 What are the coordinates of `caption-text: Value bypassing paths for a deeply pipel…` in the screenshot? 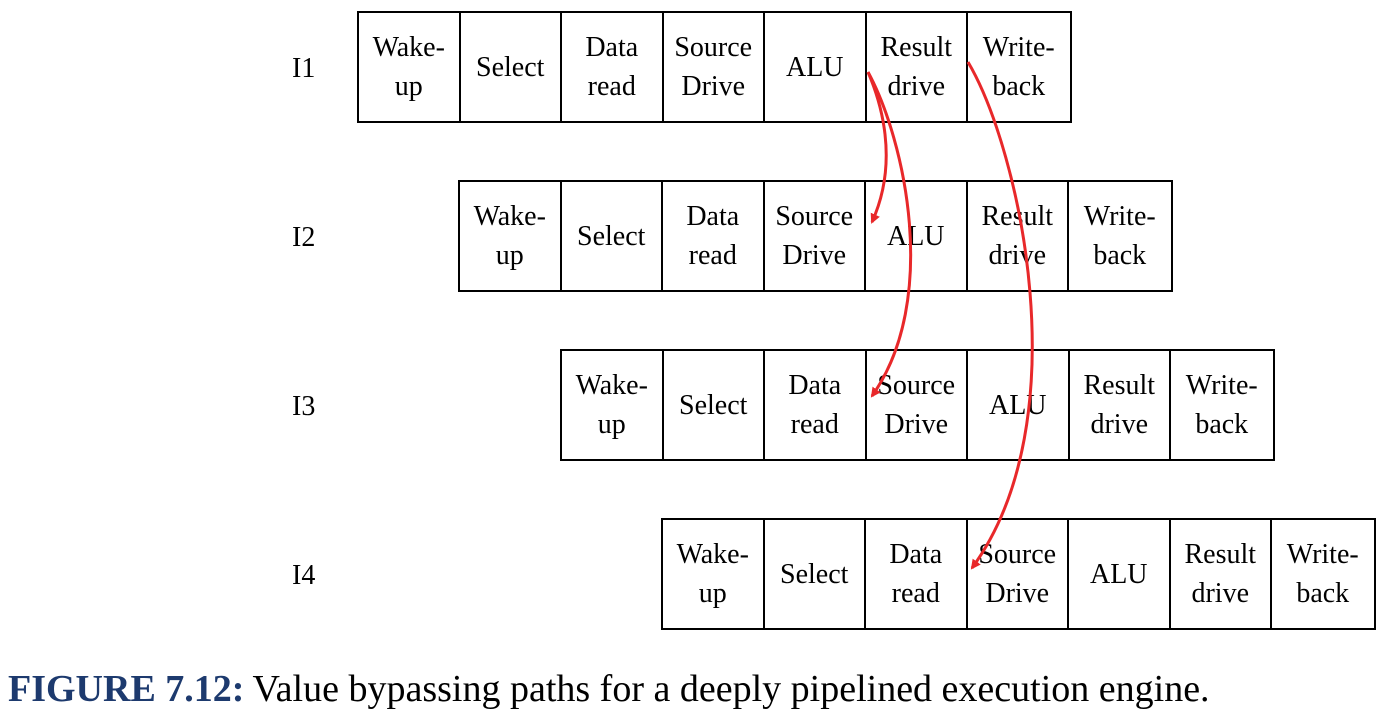 It's located at (731, 689).